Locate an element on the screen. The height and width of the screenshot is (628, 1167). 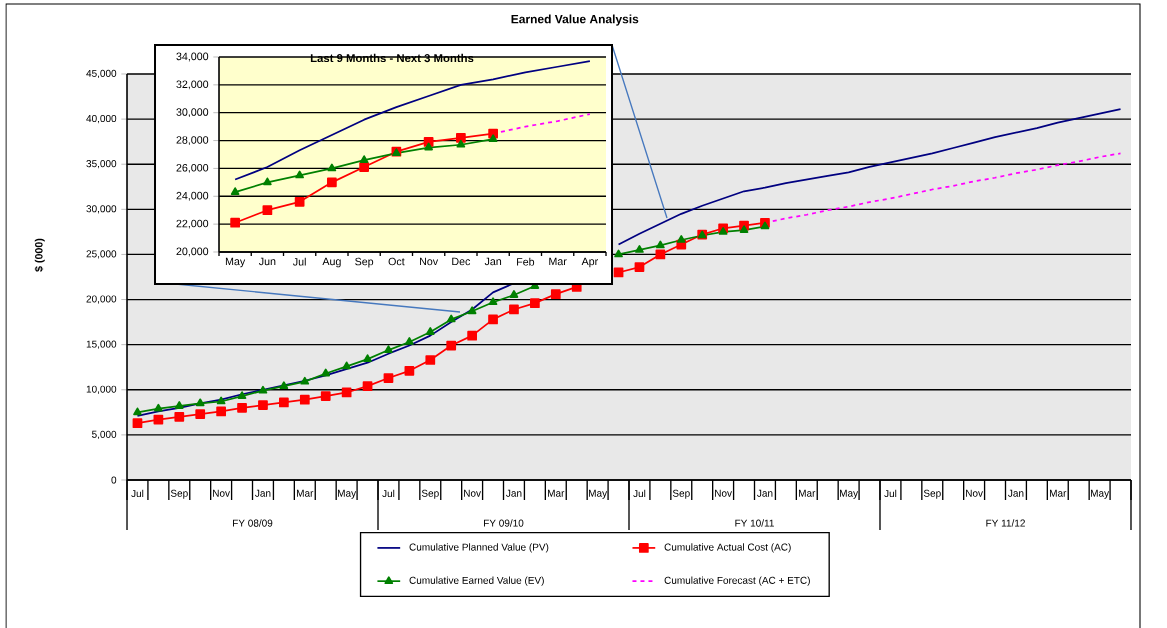
x-tick-label: Aug is located at coordinates (331, 262).